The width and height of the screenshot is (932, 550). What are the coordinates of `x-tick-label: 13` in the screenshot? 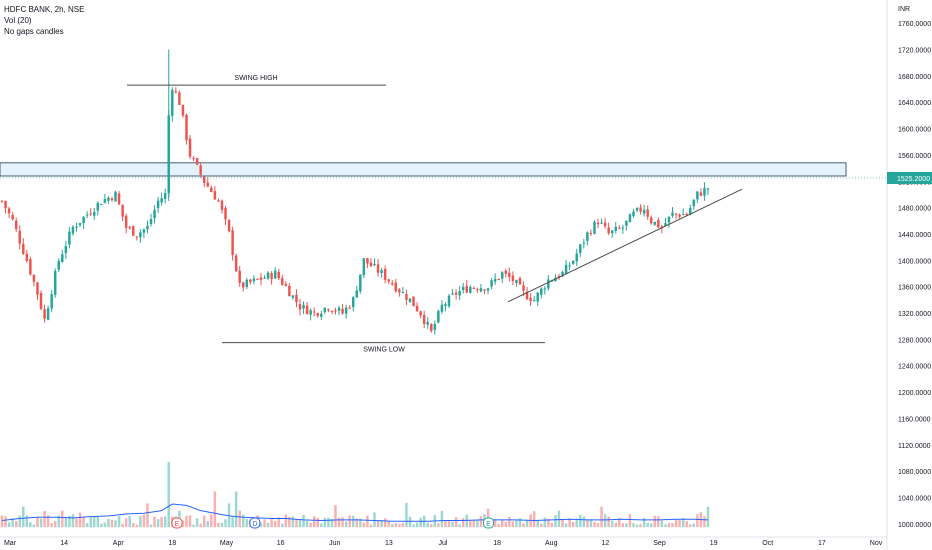 It's located at (389, 543).